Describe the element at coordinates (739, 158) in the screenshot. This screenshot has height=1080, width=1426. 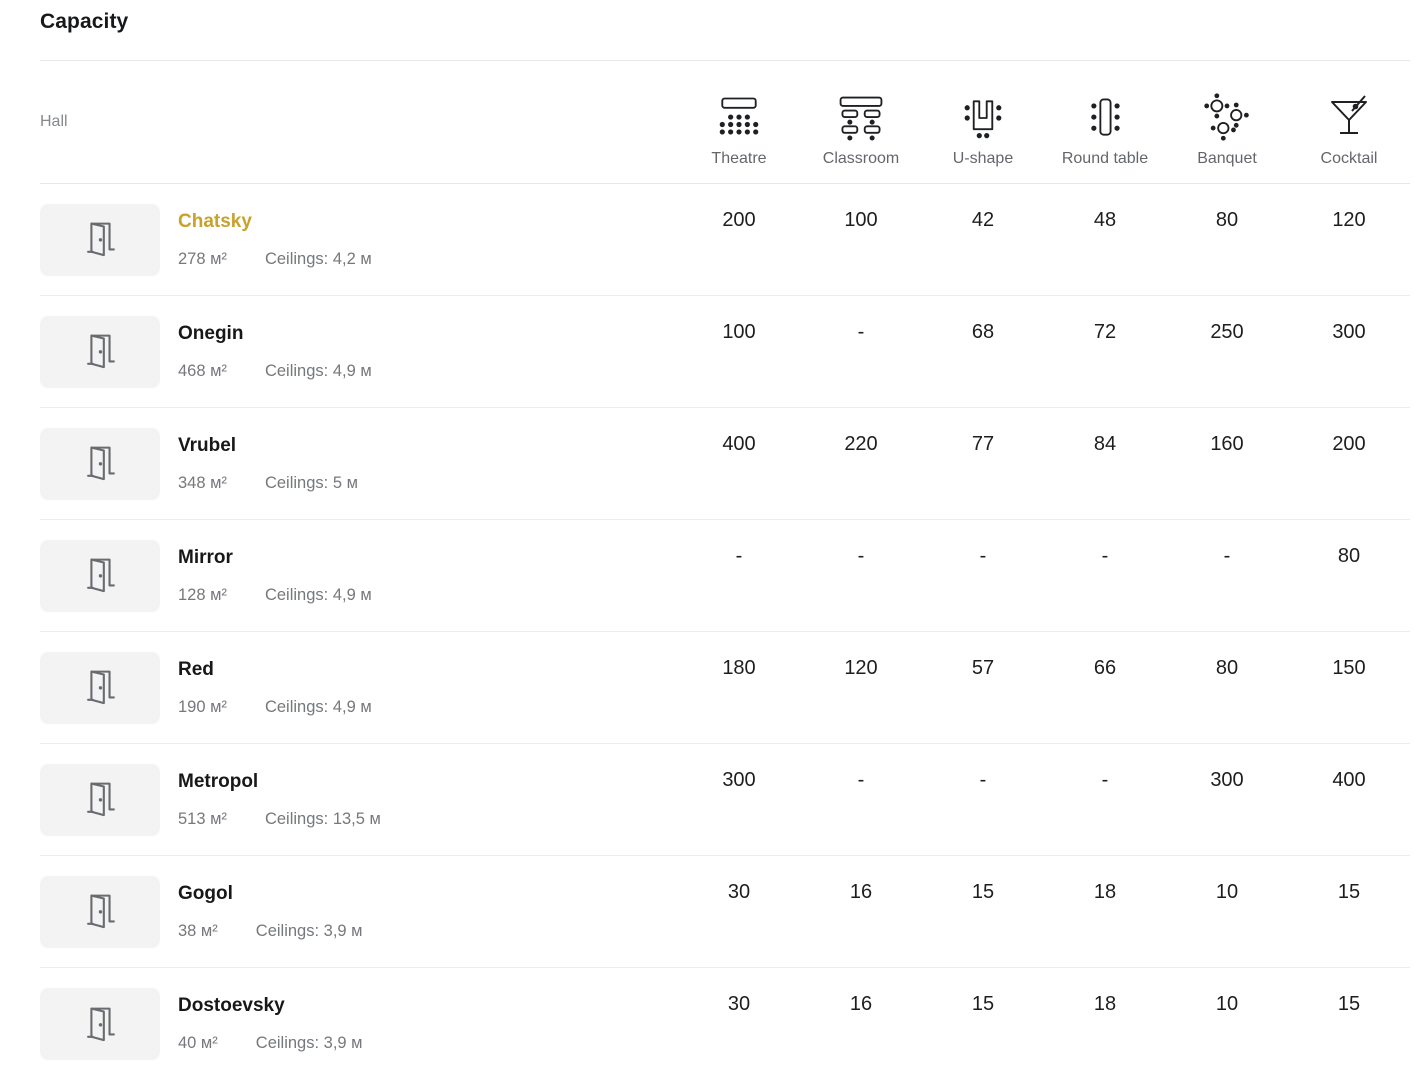
I see `column-label: Theatre` at that location.